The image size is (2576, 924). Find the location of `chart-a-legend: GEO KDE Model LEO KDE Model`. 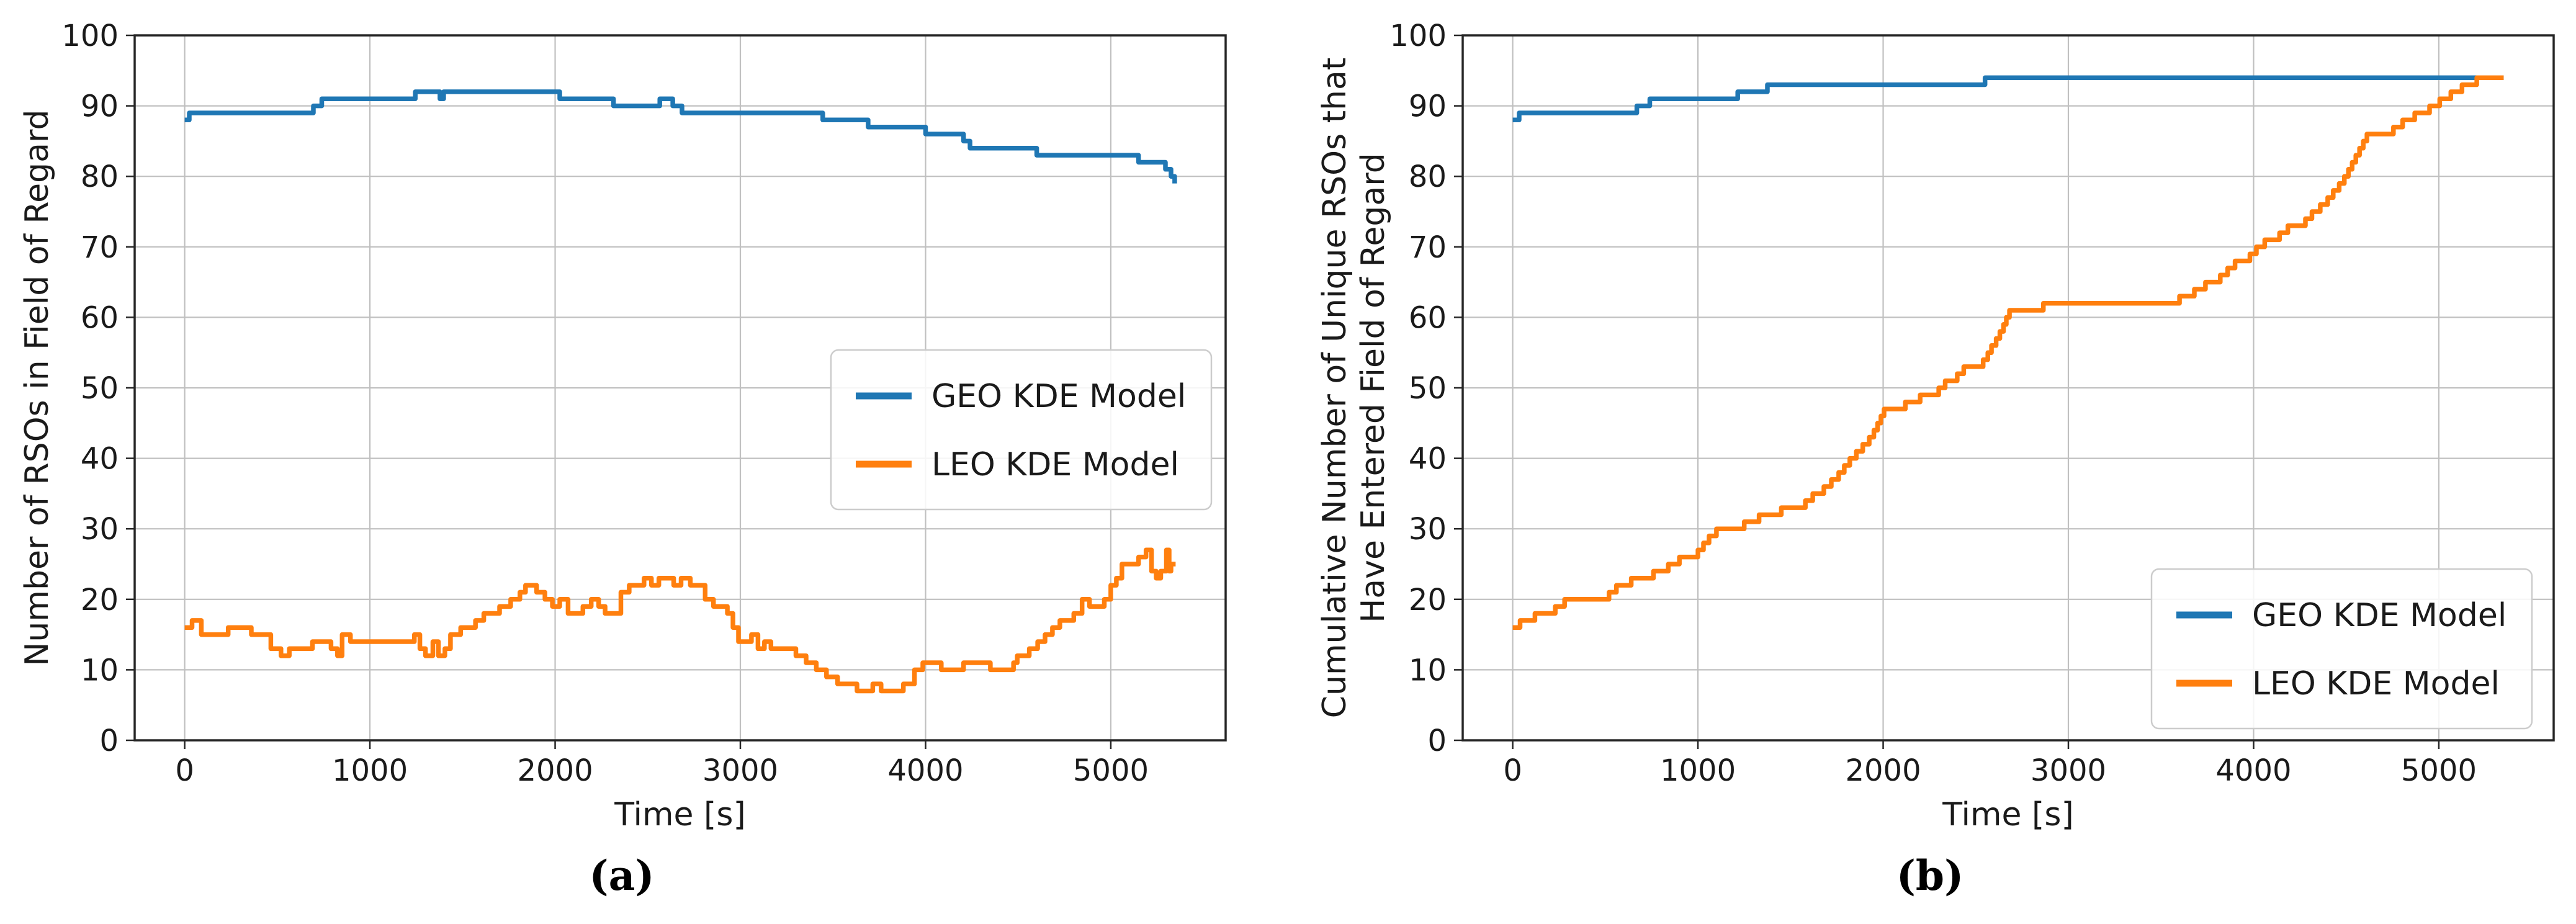

chart-a-legend: GEO KDE Model LEO KDE Model is located at coordinates (1021, 430).